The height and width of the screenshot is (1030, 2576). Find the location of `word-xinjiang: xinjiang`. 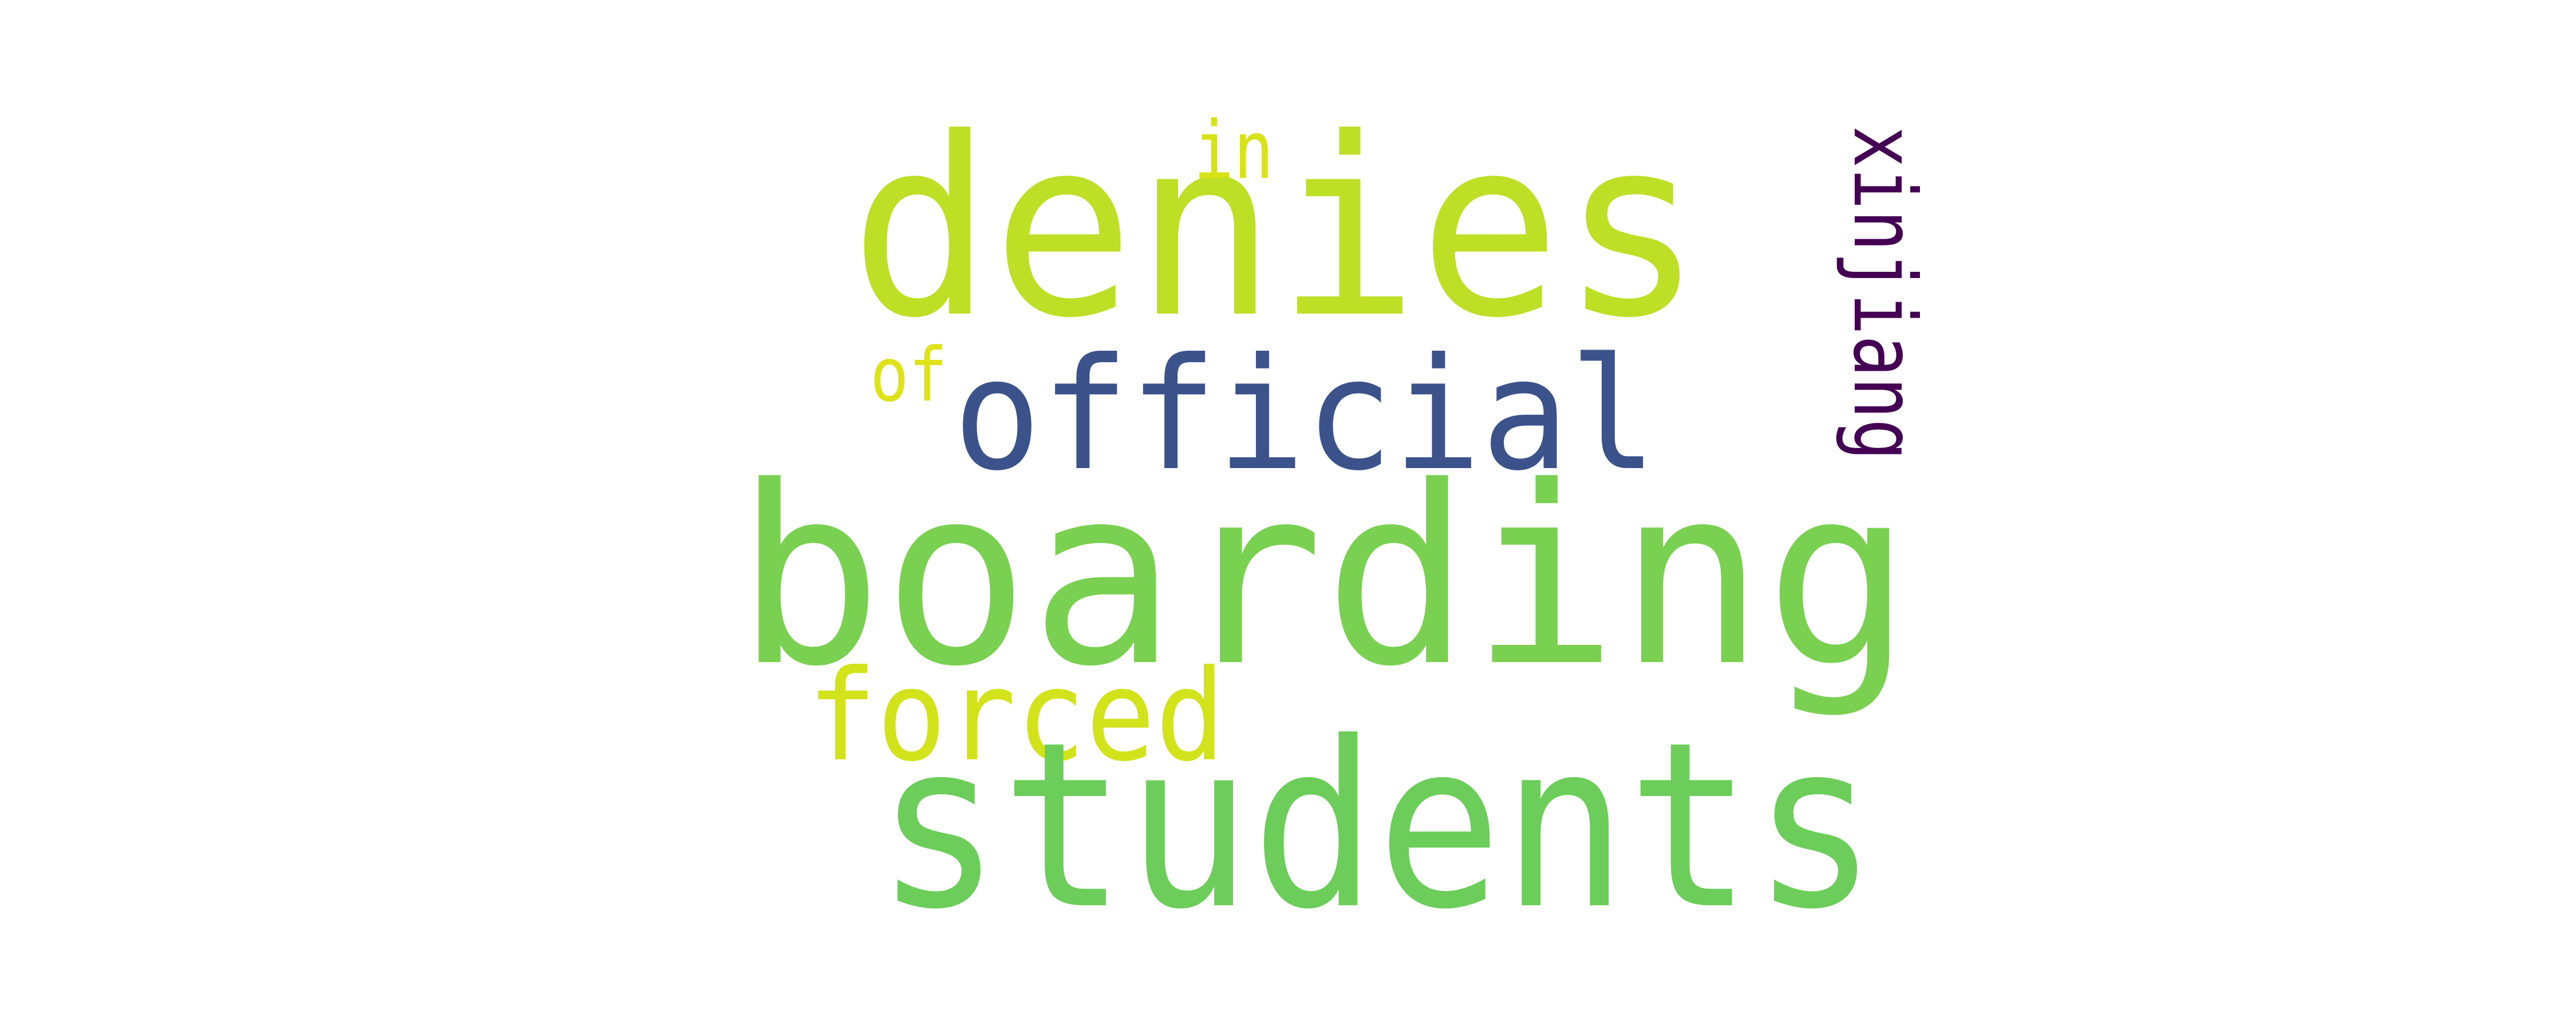

word-xinjiang: xinjiang is located at coordinates (1884, 293).